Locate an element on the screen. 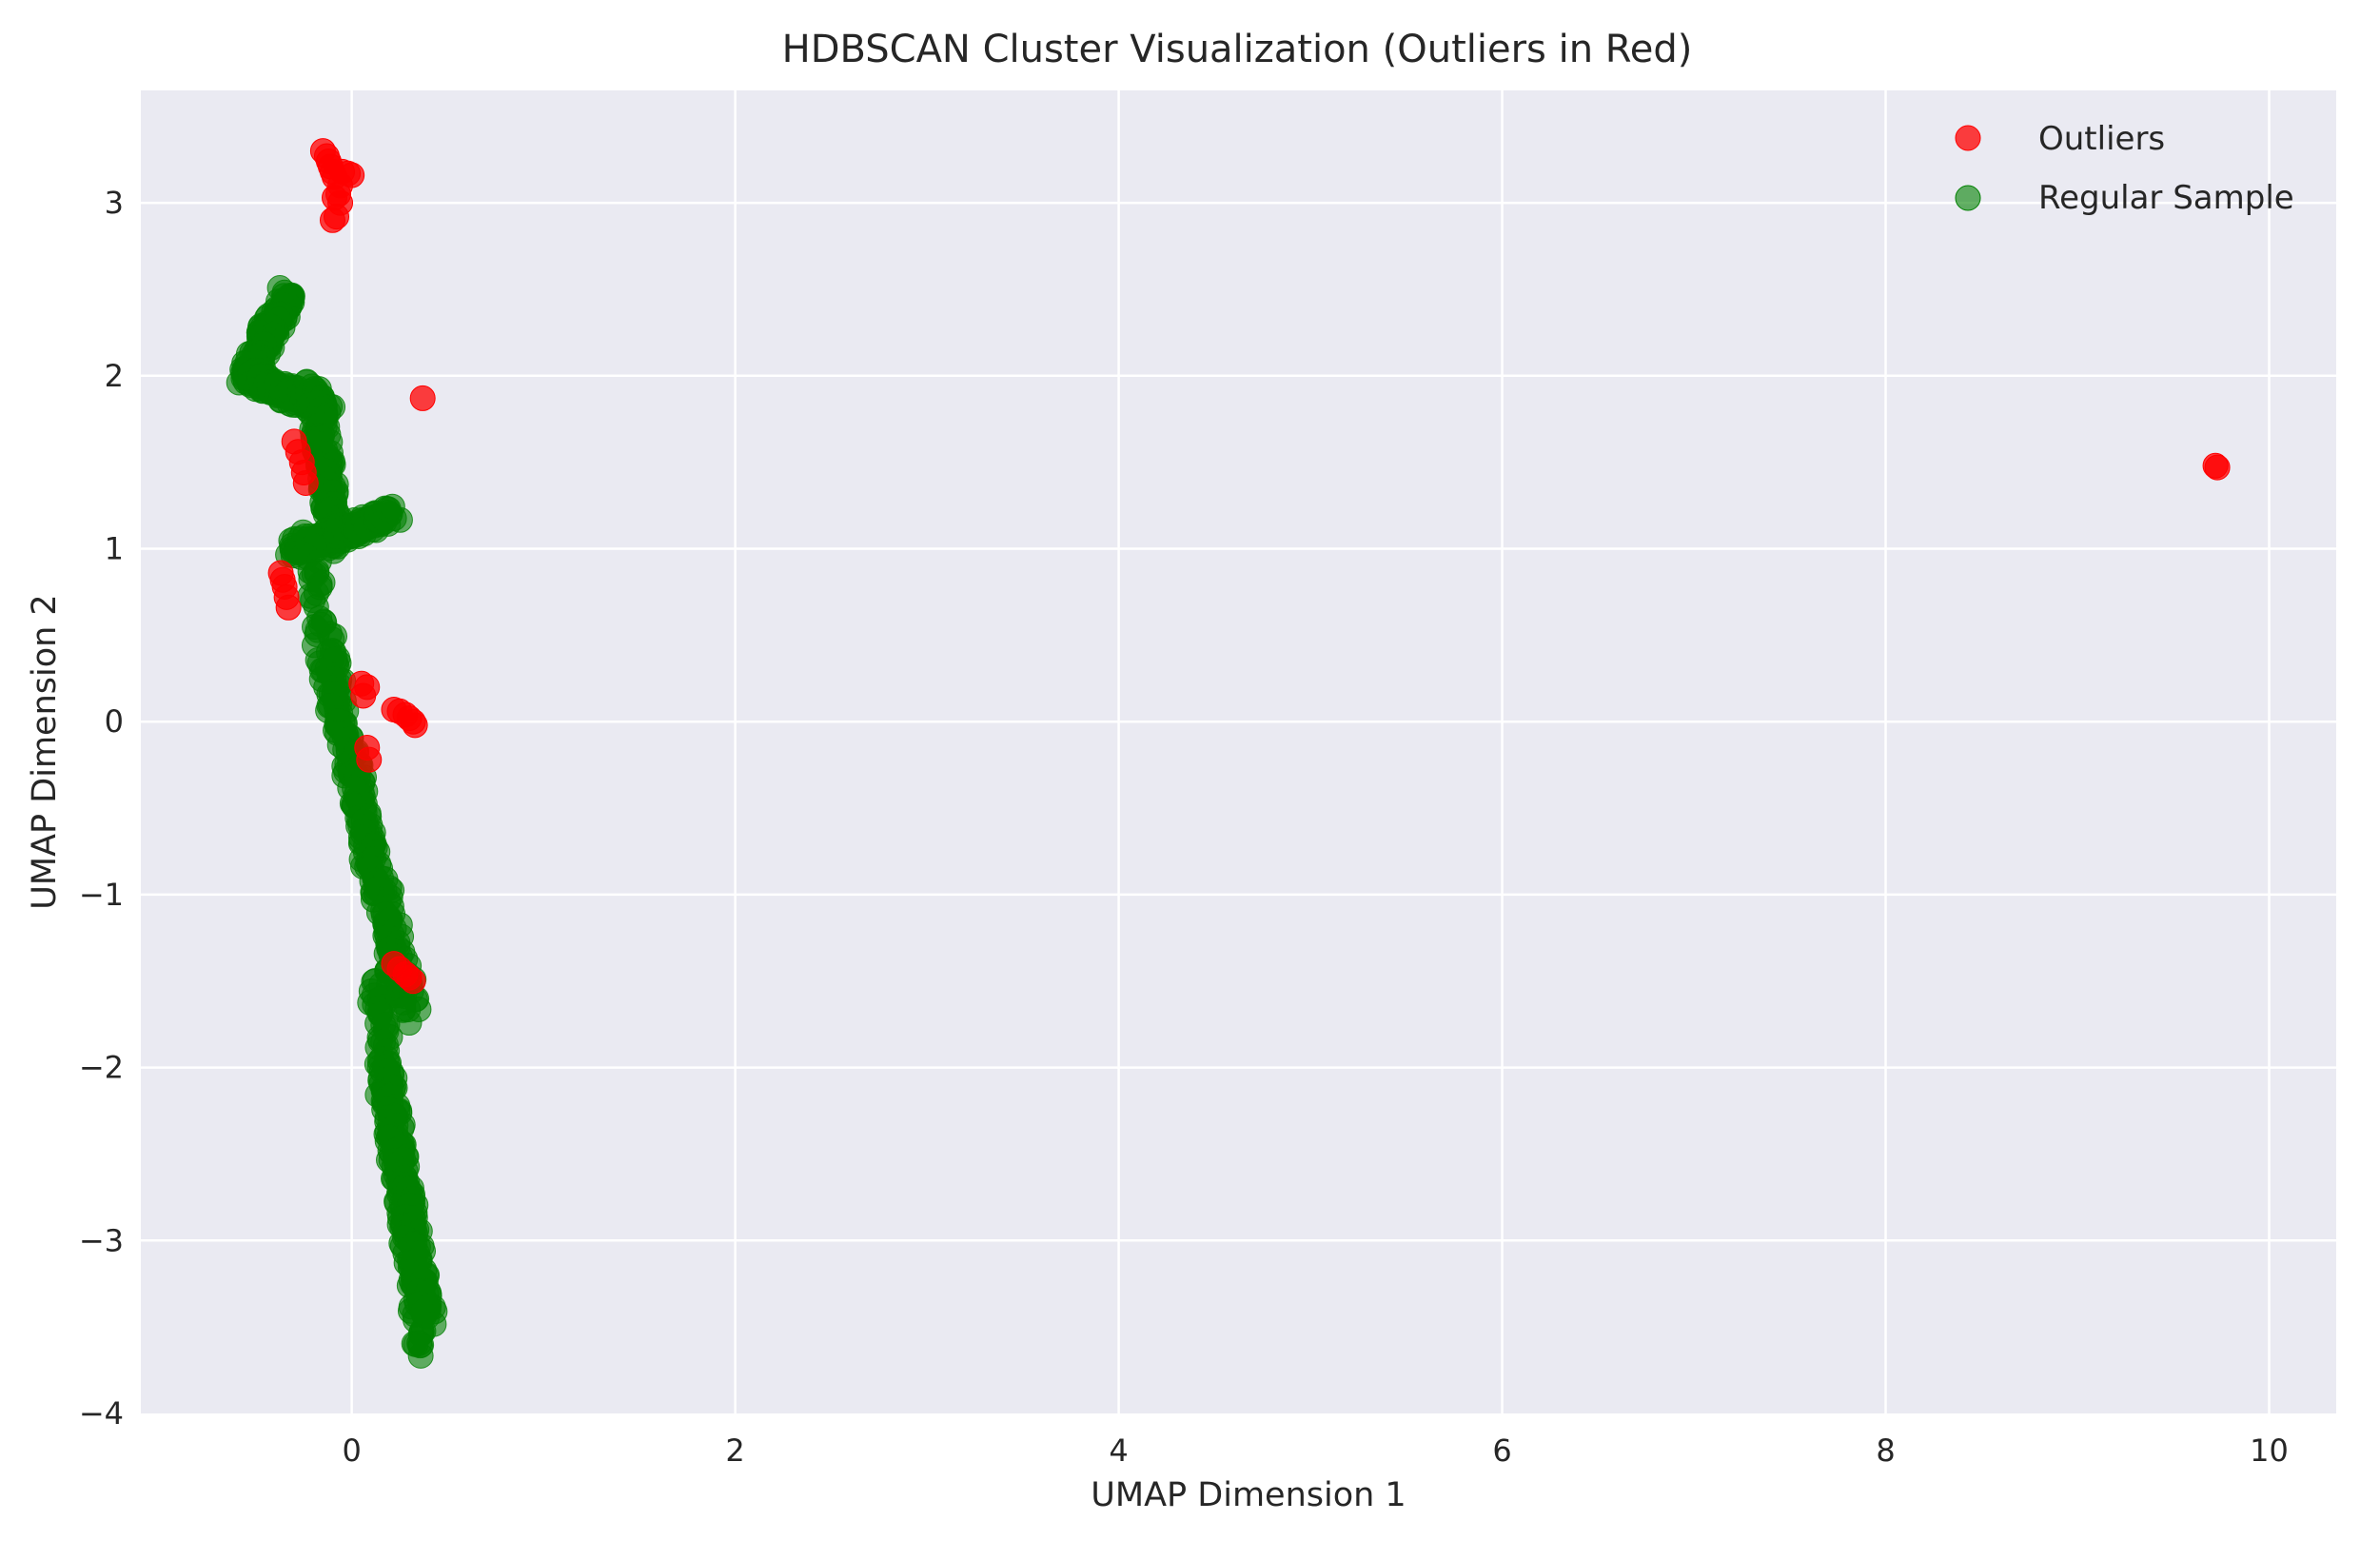  x-tick-label: 2 is located at coordinates (734, 1451).